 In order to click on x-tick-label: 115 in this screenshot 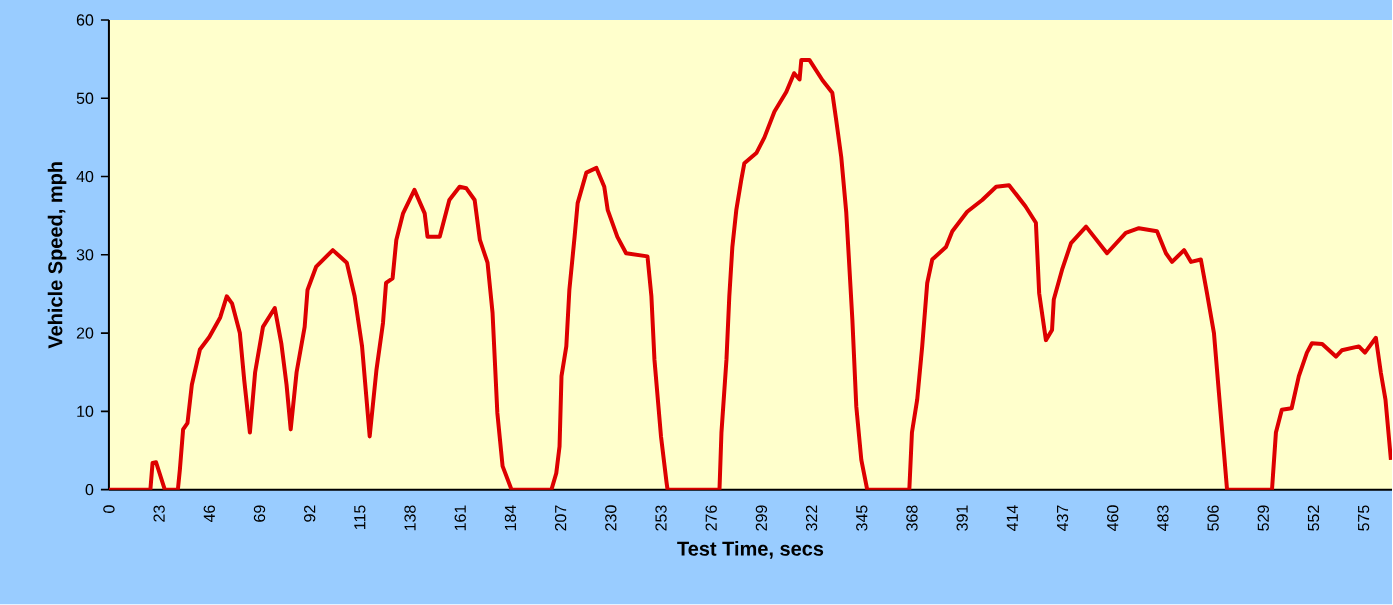, I will do `click(360, 517)`.